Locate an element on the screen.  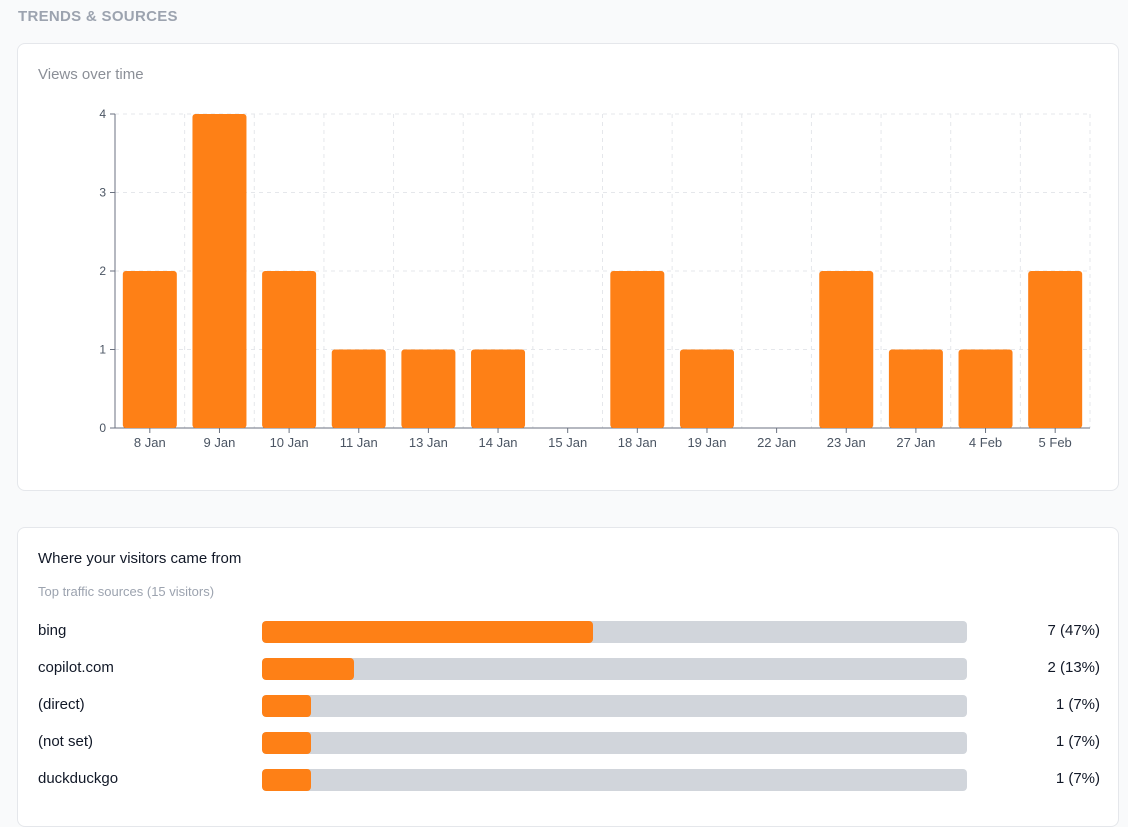
bar-8-jan is located at coordinates (149, 349).